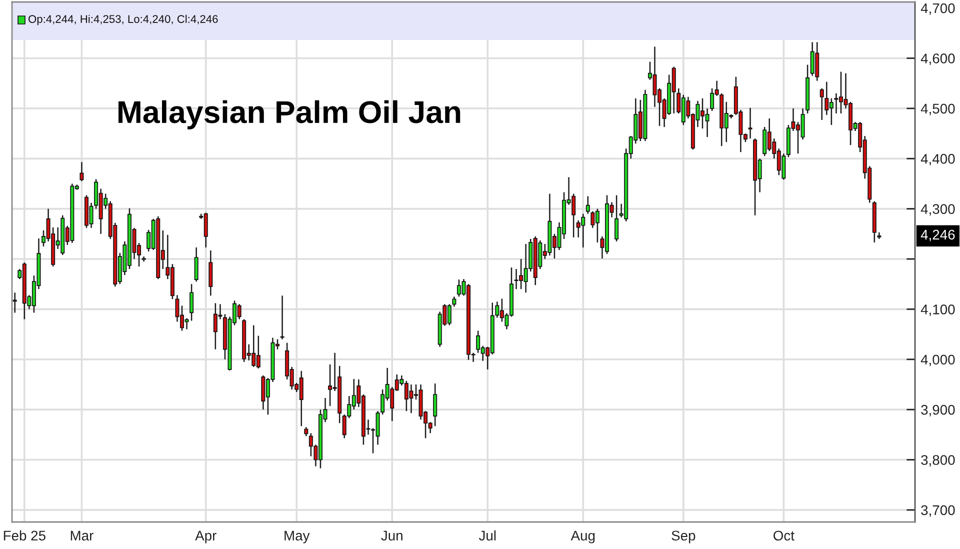 This screenshot has width=960, height=549. Describe the element at coordinates (25, 535) in the screenshot. I see `x-tick-label: Feb 25` at that location.